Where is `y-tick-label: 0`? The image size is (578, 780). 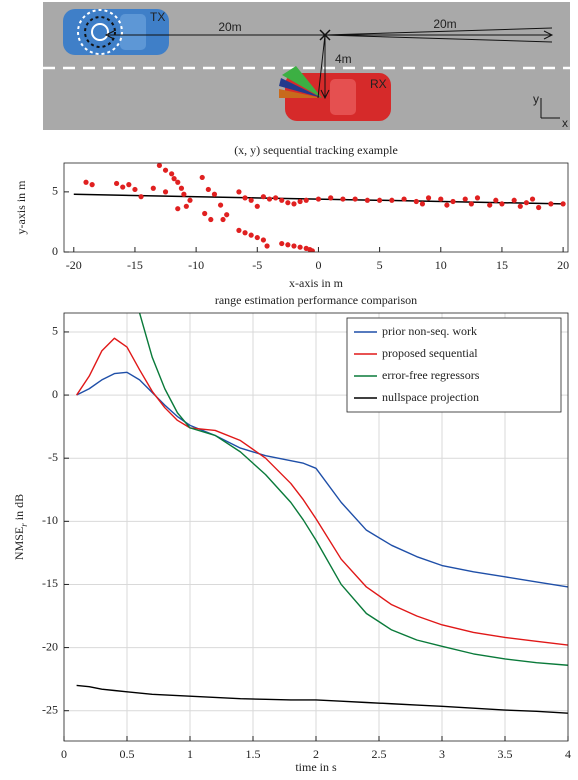 y-tick-label: 0 is located at coordinates (55, 251).